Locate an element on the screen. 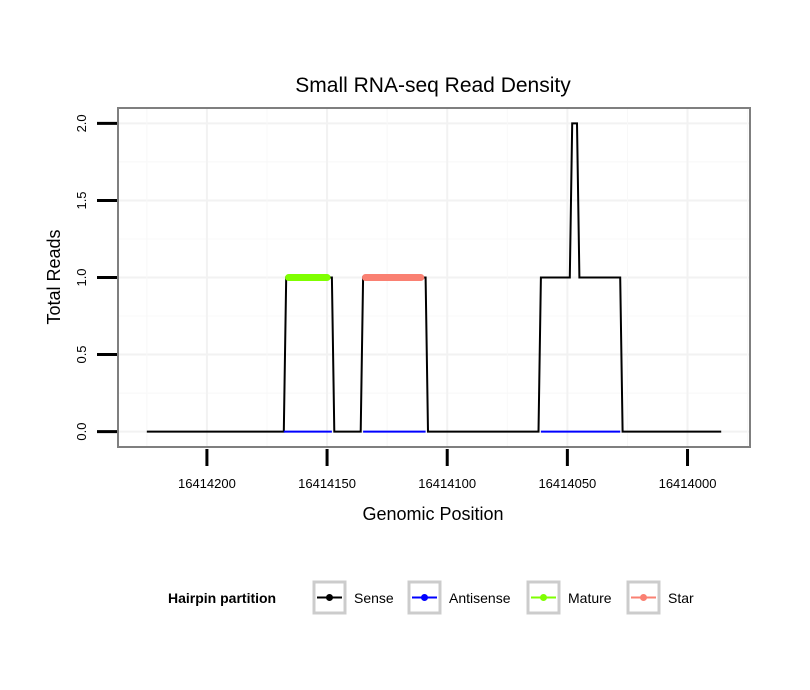 This screenshot has height=690, width=810. x-tick-label: 16414150 is located at coordinates (327, 483).